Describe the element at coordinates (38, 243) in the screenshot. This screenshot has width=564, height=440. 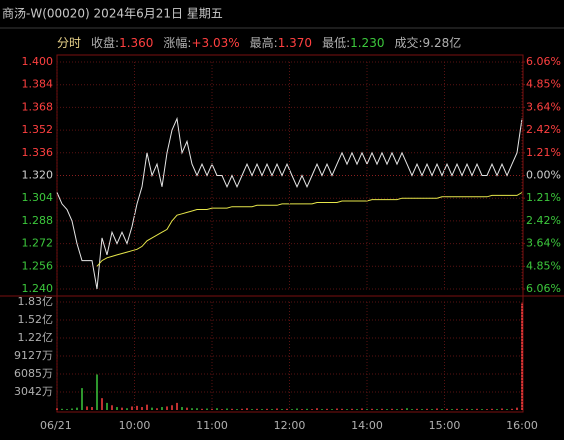
I see `y-tick-label: 1.272` at that location.